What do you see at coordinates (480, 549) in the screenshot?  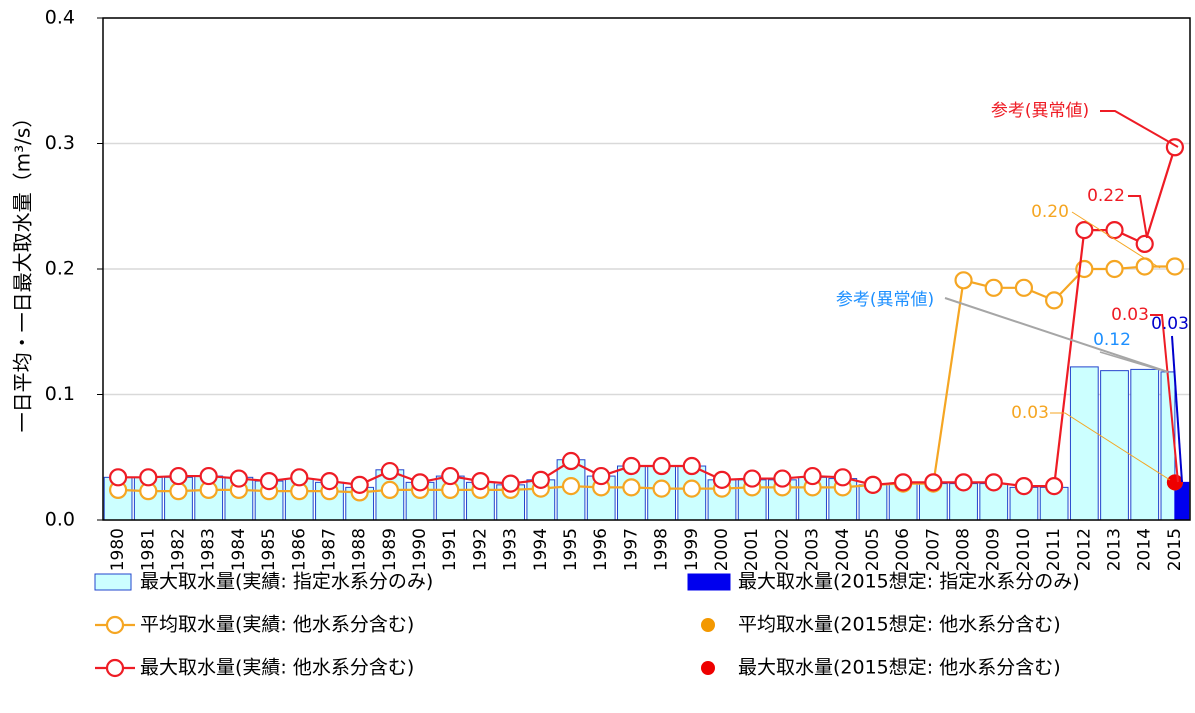 I see `x-tick-label: 1992` at bounding box center [480, 549].